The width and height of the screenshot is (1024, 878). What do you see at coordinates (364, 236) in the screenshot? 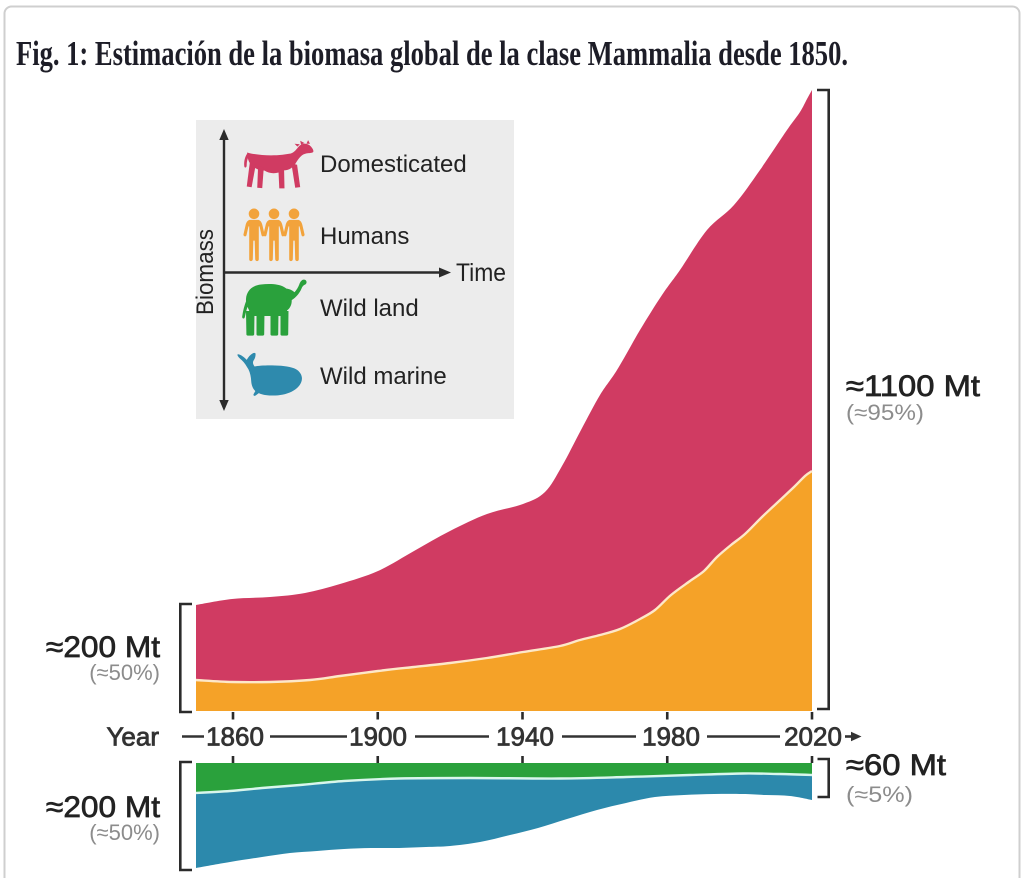
I see `svg-text: Humans` at bounding box center [364, 236].